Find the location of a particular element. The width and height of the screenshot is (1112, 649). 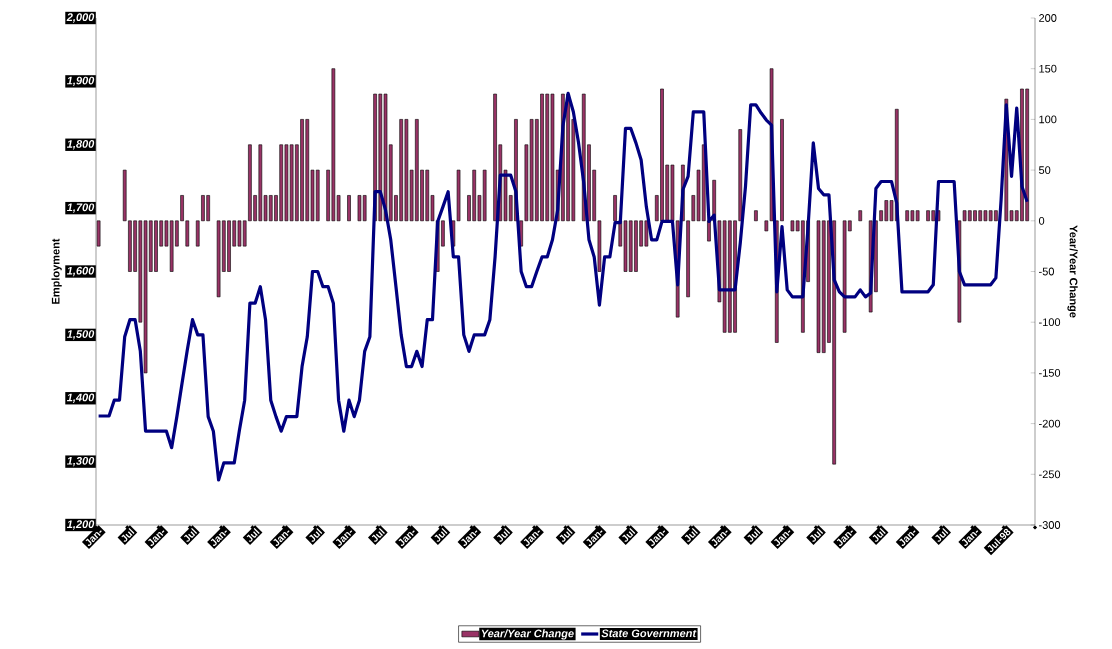

y2-tick-label: -300 is located at coordinates (1050, 525).